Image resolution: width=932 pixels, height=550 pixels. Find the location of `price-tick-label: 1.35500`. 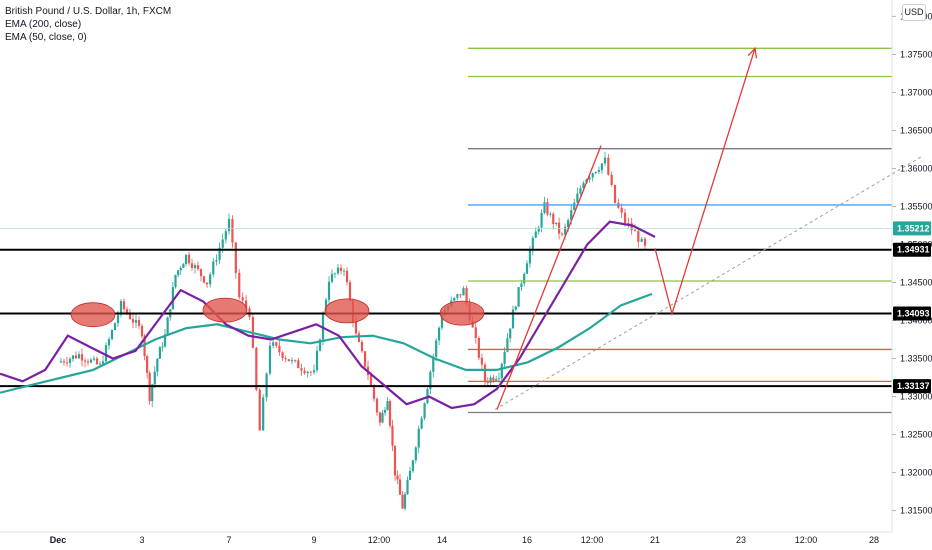

price-tick-label: 1.35500 is located at coordinates (916, 206).